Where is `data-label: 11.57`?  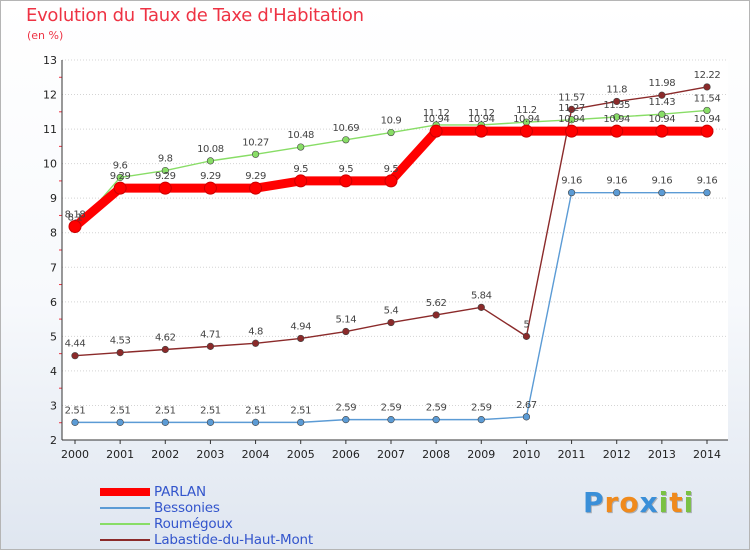 data-label: 11.57 is located at coordinates (571, 97).